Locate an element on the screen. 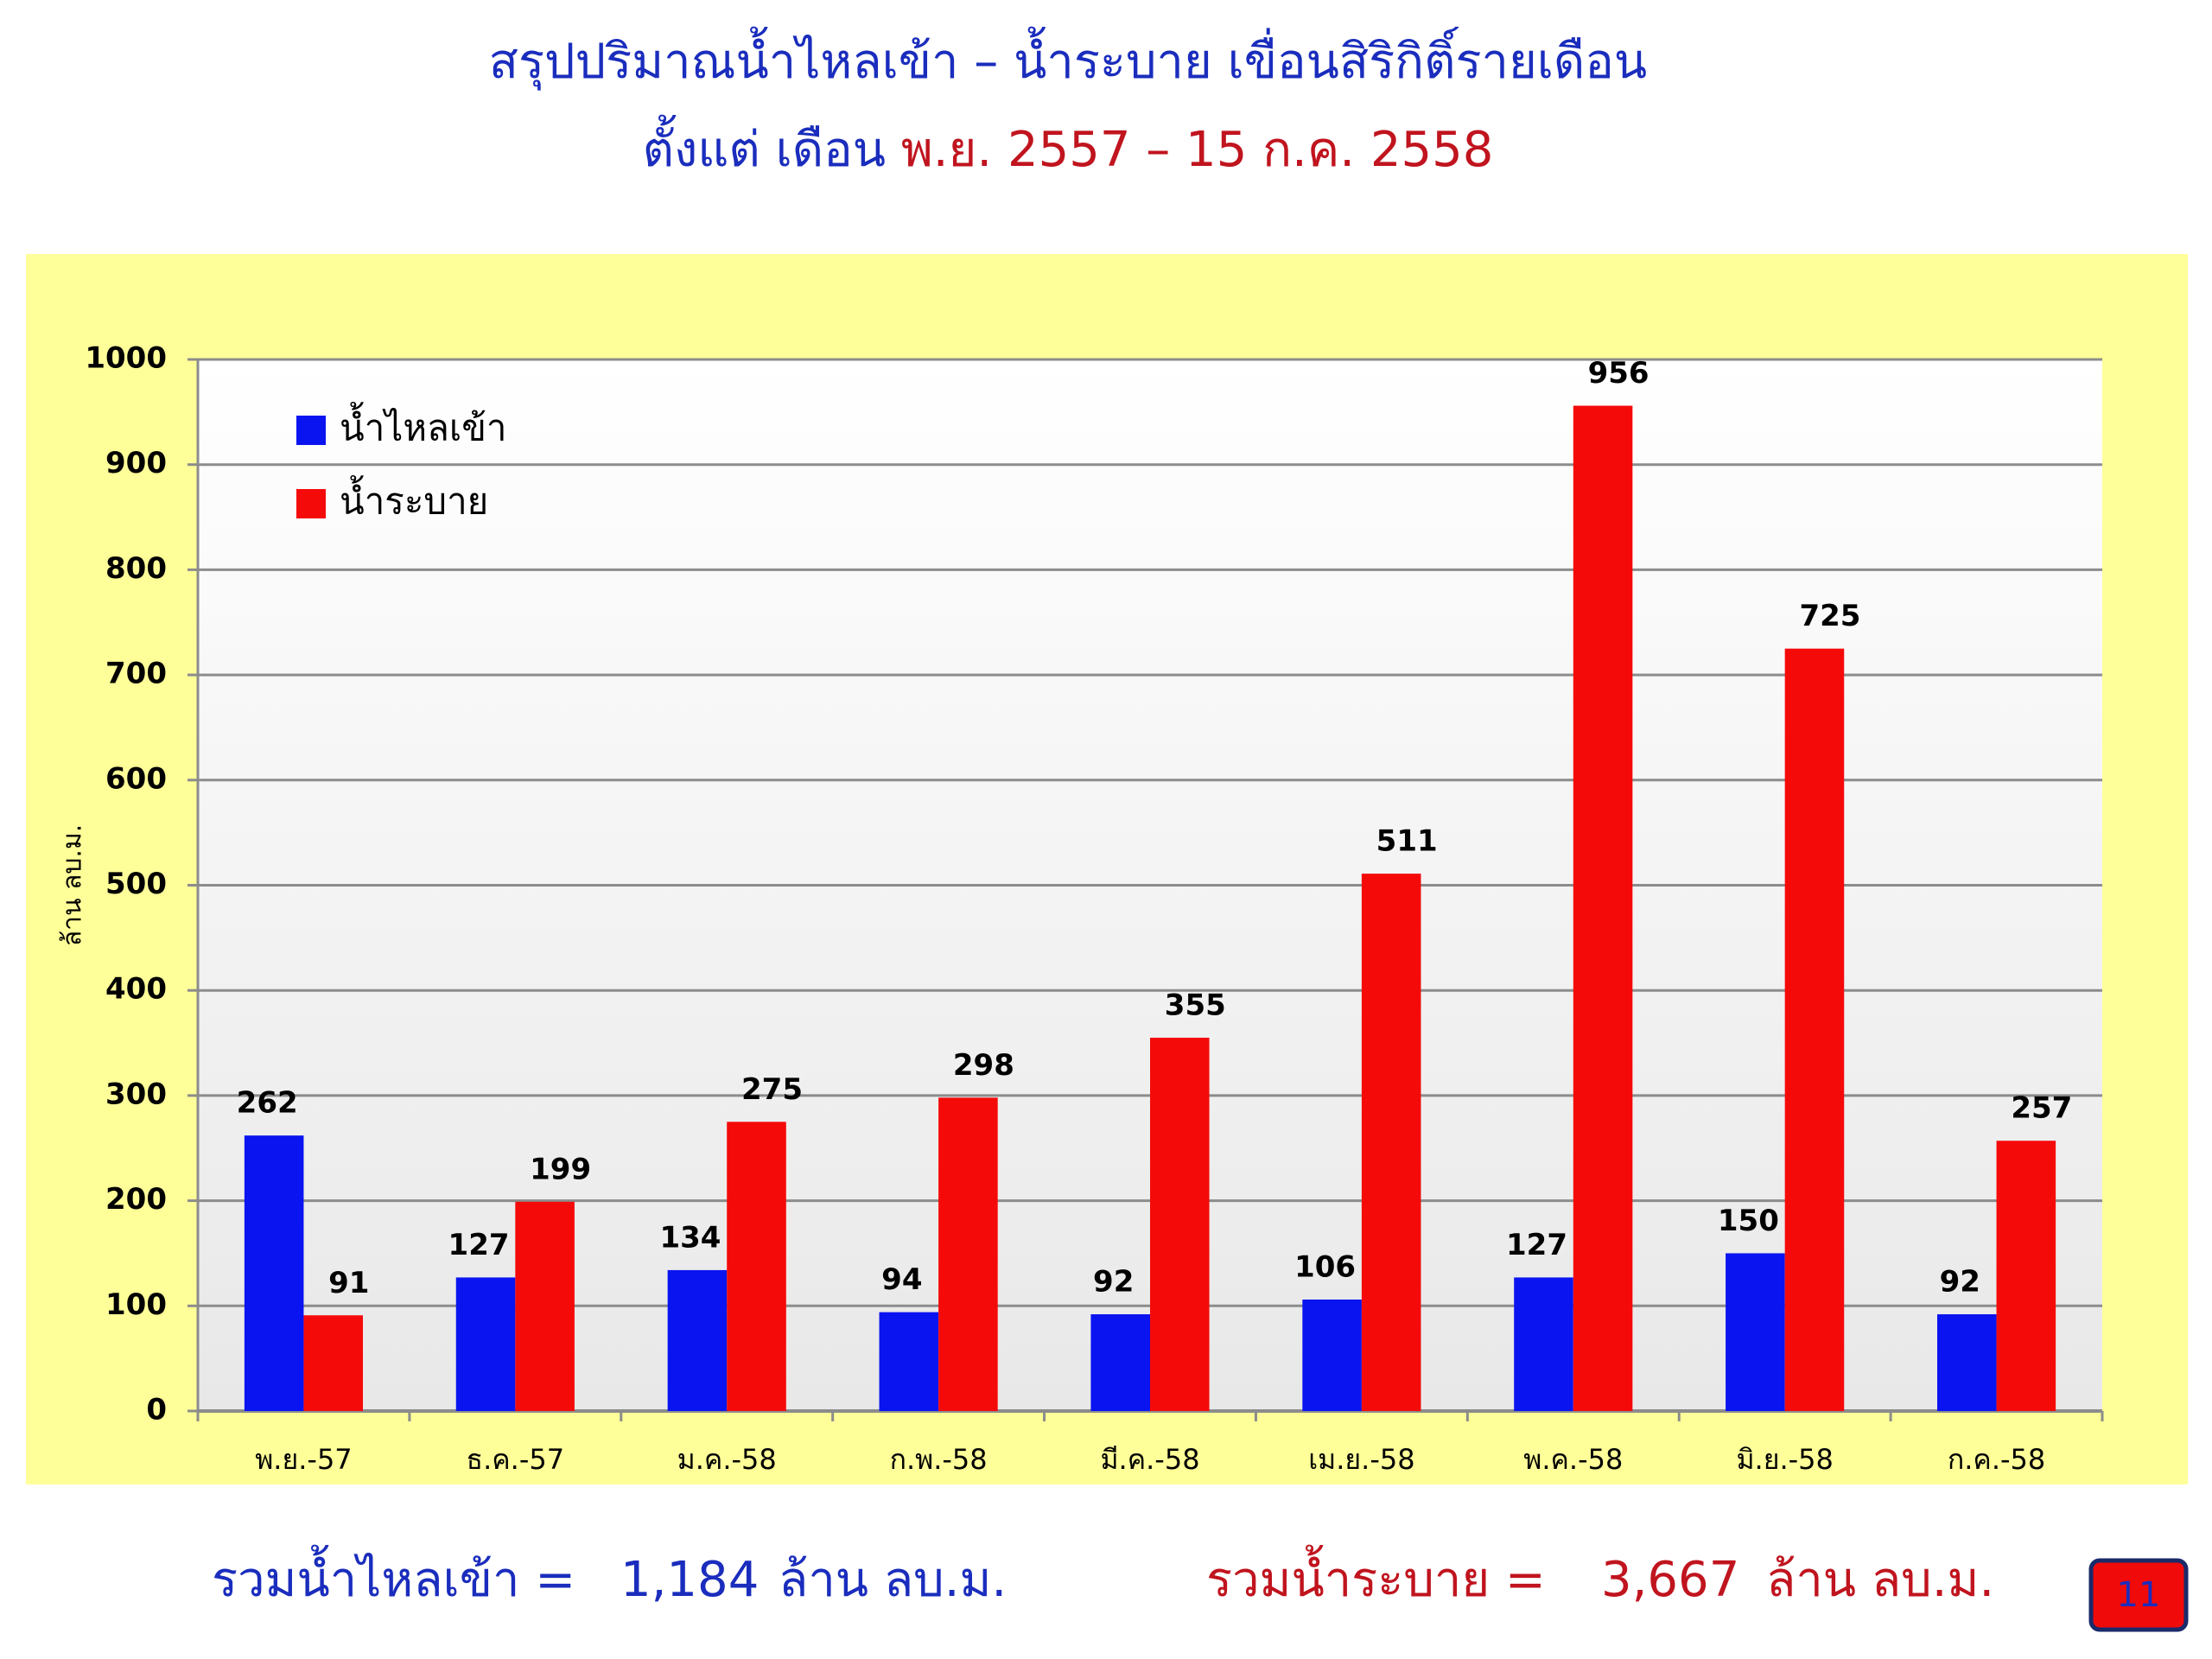 The height and width of the screenshot is (1659, 2212). y-tick-label: 400 is located at coordinates (136, 990).